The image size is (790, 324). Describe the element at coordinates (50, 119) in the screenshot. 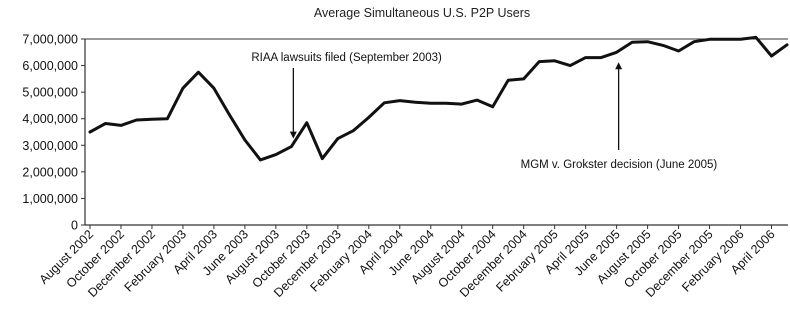

I see `y-tick-label: 4,000,000` at that location.